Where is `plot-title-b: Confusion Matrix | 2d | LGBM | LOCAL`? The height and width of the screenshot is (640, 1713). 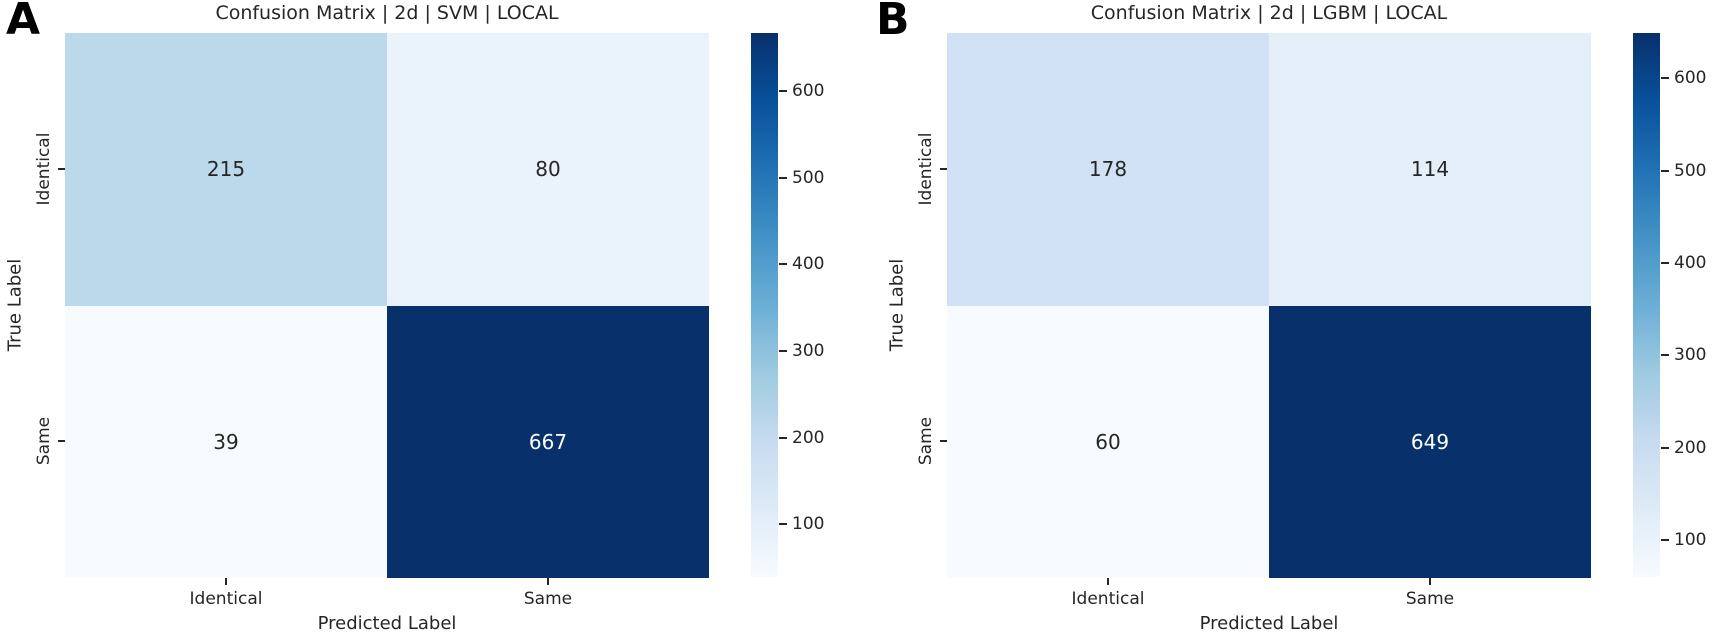
plot-title-b: Confusion Matrix | 2d | LGBM | LOCAL is located at coordinates (1269, 13).